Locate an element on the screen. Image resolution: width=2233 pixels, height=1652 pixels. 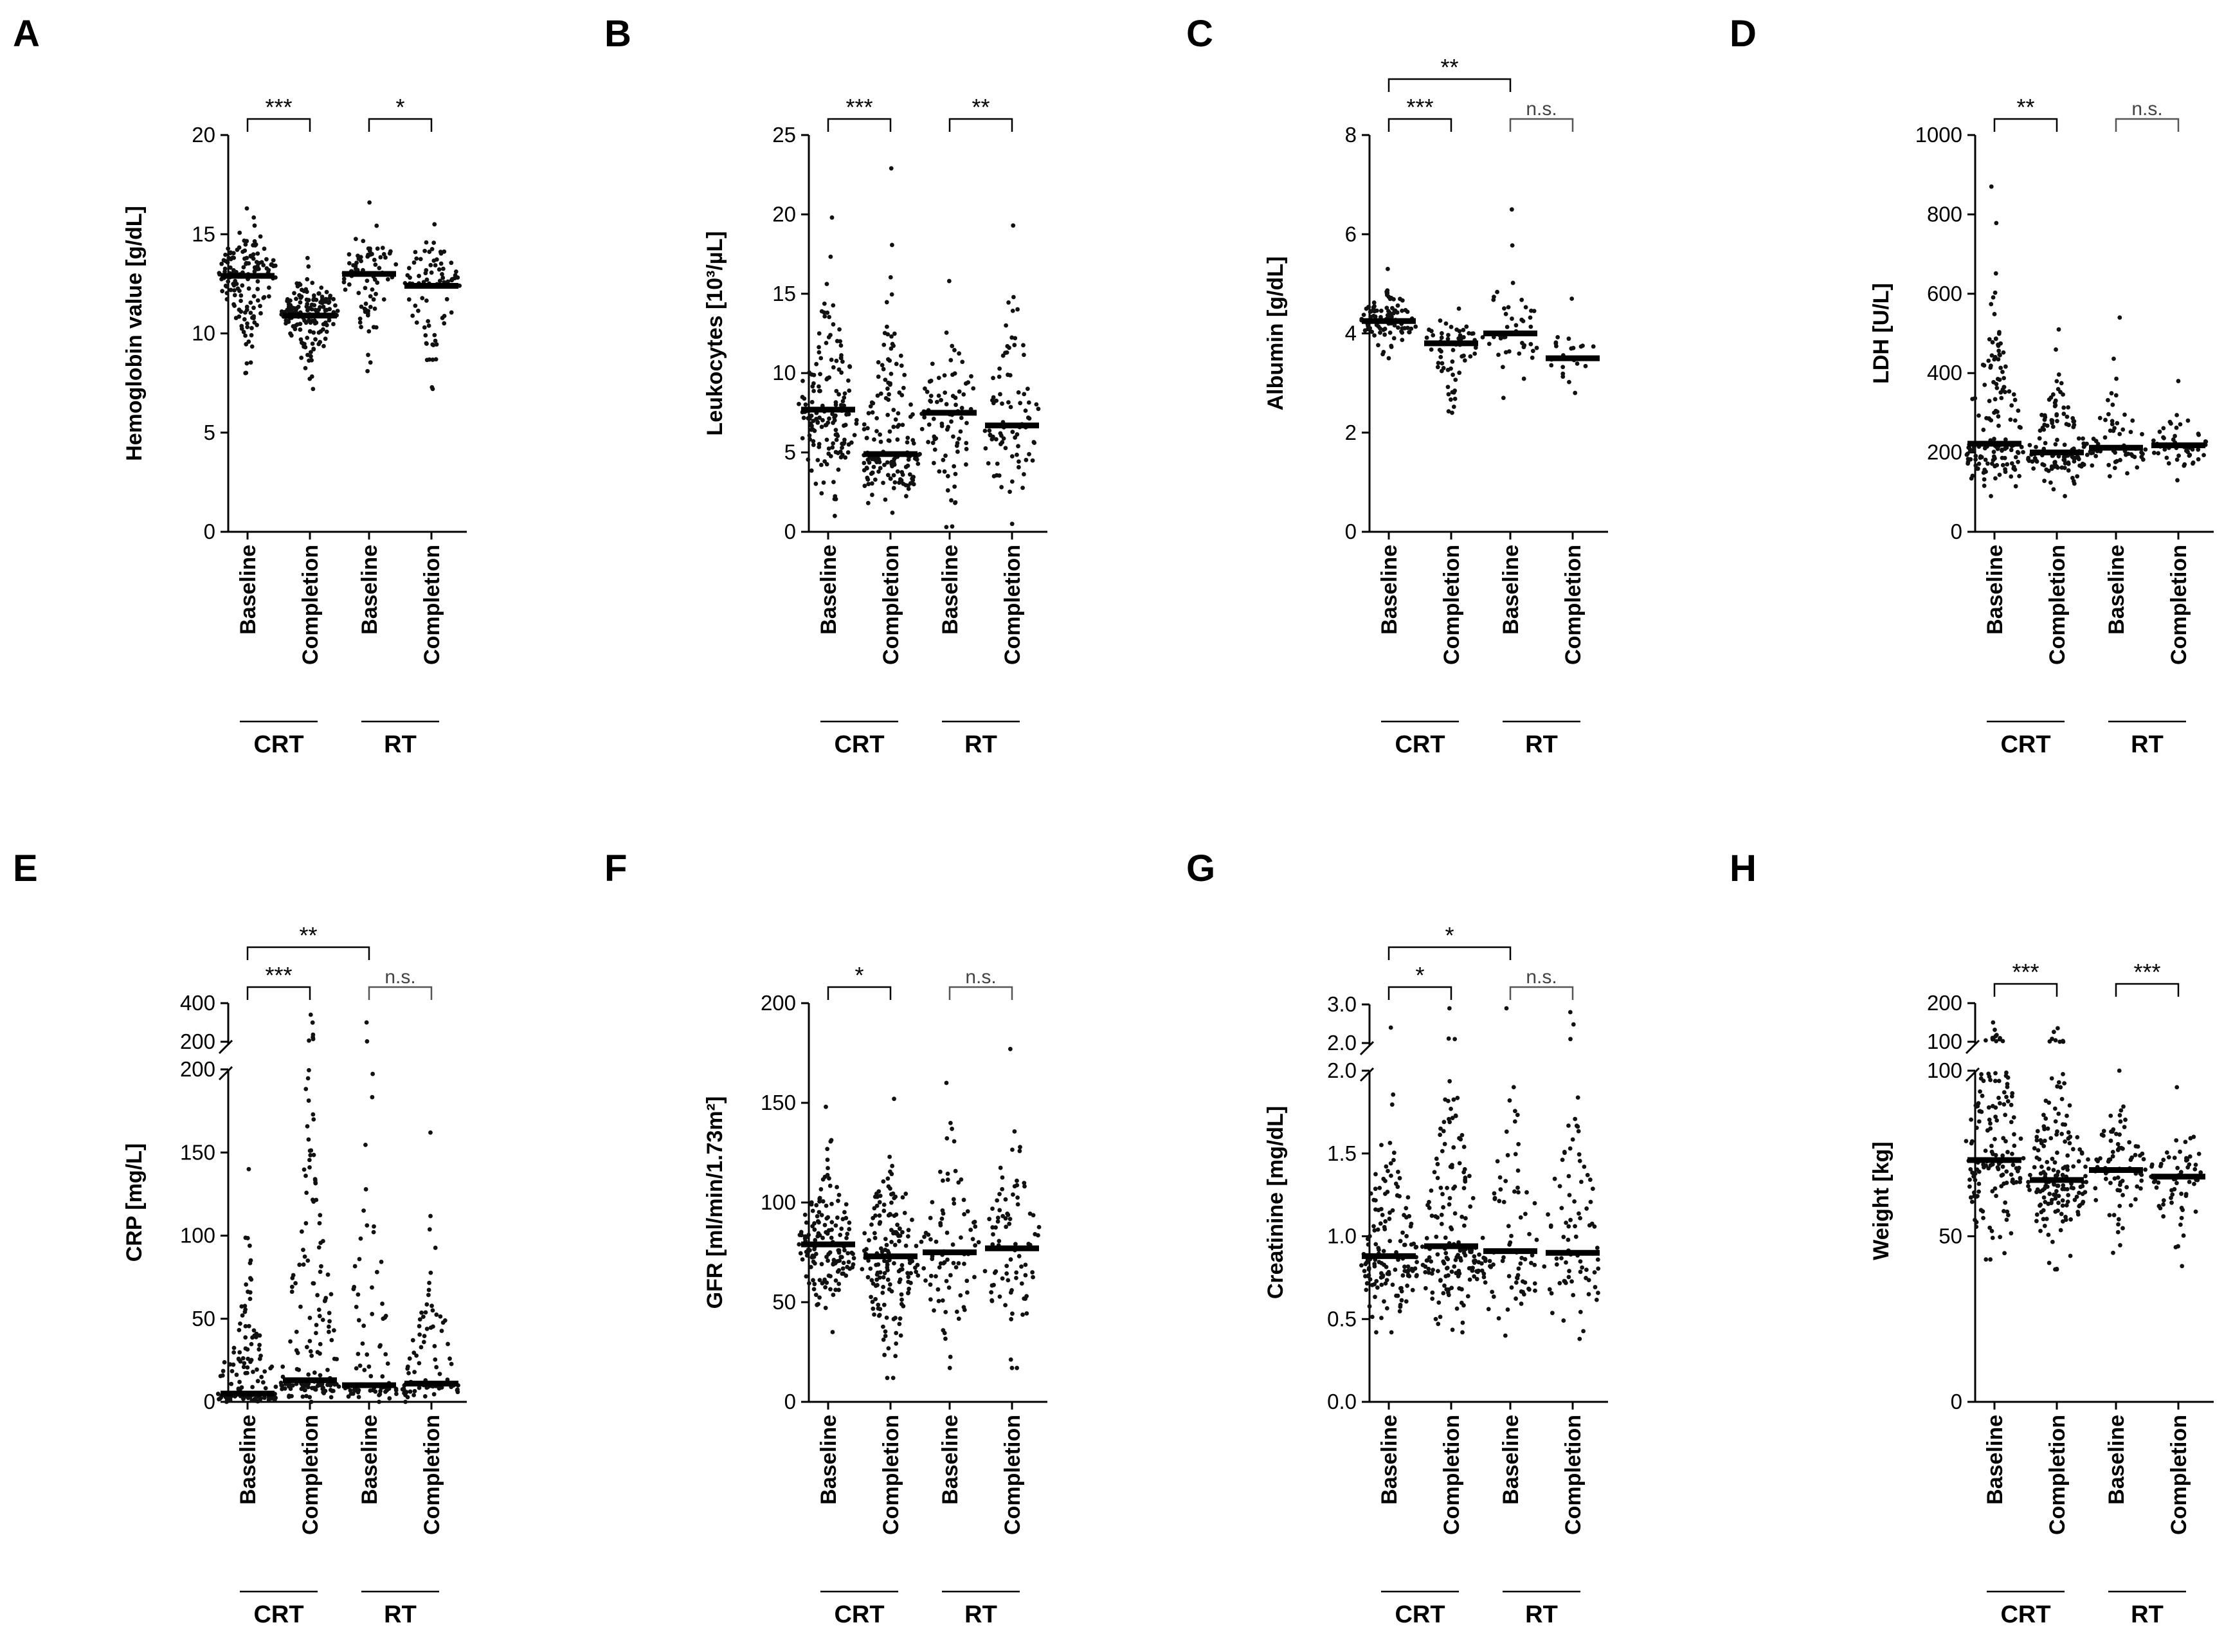
y-axis-label: Hemoglobin value [g/dL] is located at coordinates (134, 333).